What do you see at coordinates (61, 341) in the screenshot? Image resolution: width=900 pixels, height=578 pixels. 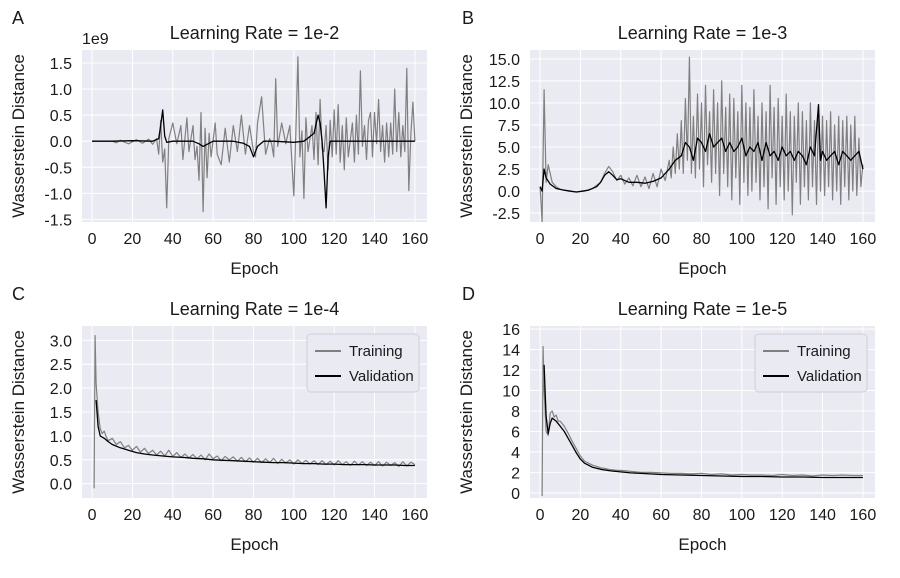 I see `y-tick-label: 3.0` at bounding box center [61, 341].